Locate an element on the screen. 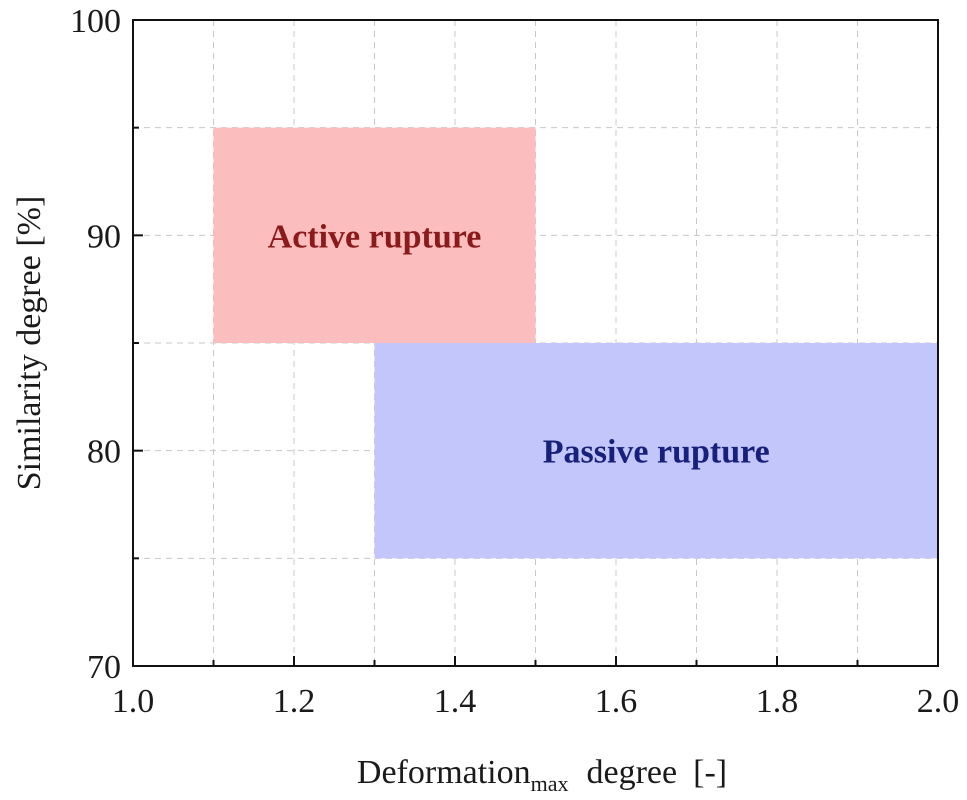 The width and height of the screenshot is (967, 800). y-tick-label: 100 is located at coordinates (95, 21).